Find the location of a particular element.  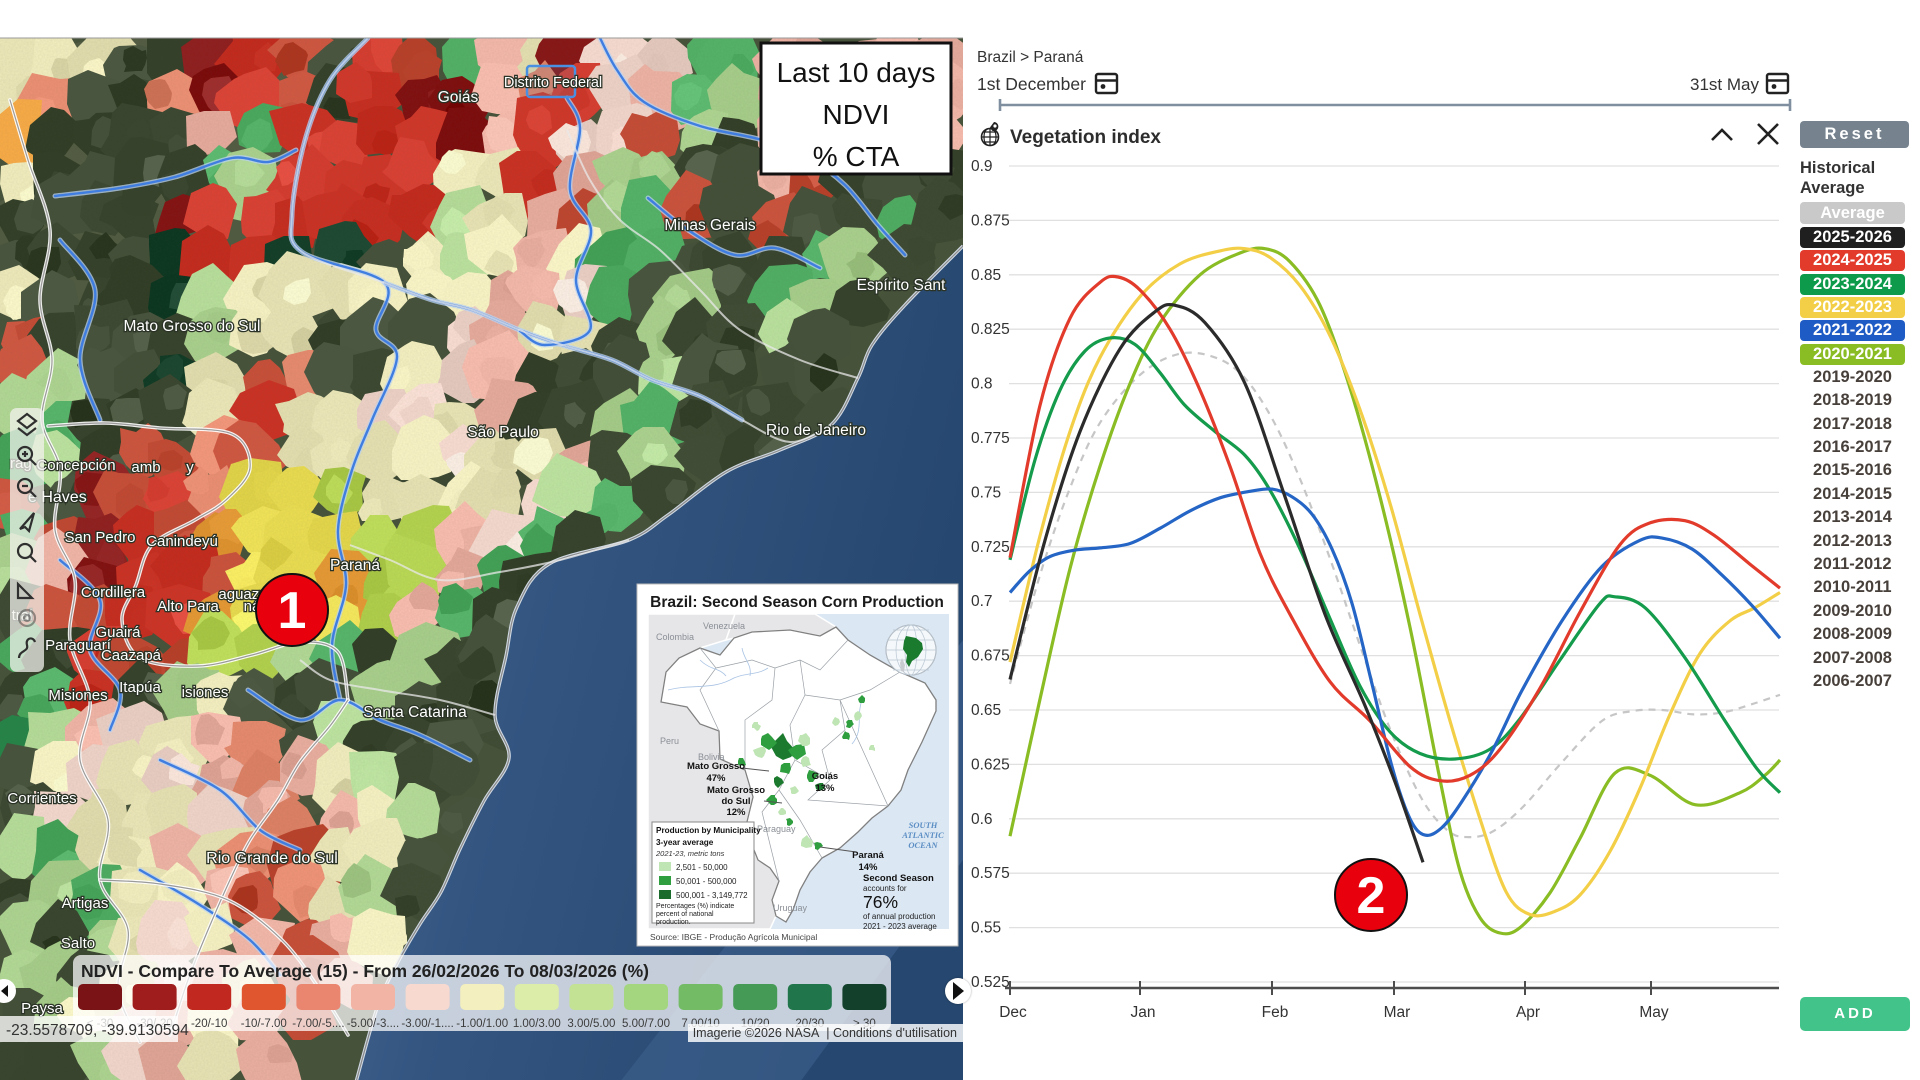

svg-text: São Paulo is located at coordinates (503, 432).